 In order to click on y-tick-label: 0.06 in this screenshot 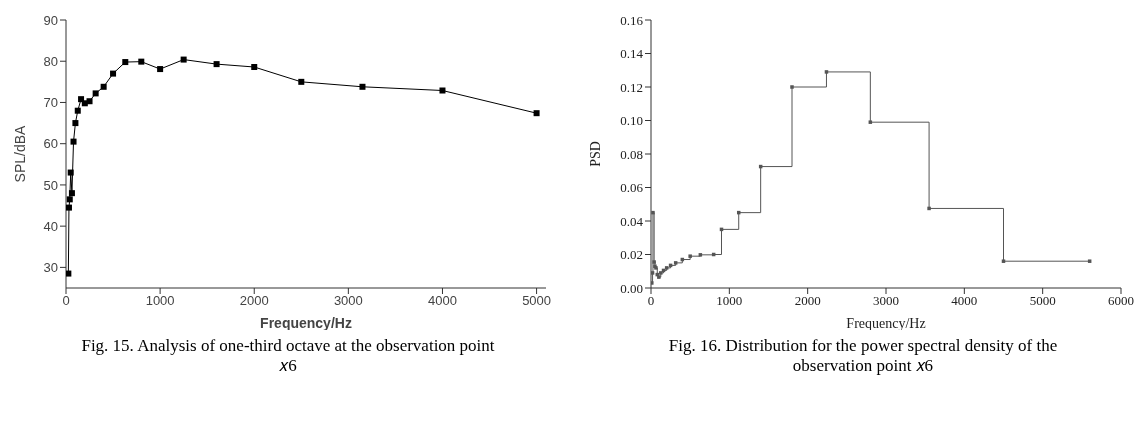, I will do `click(632, 188)`.